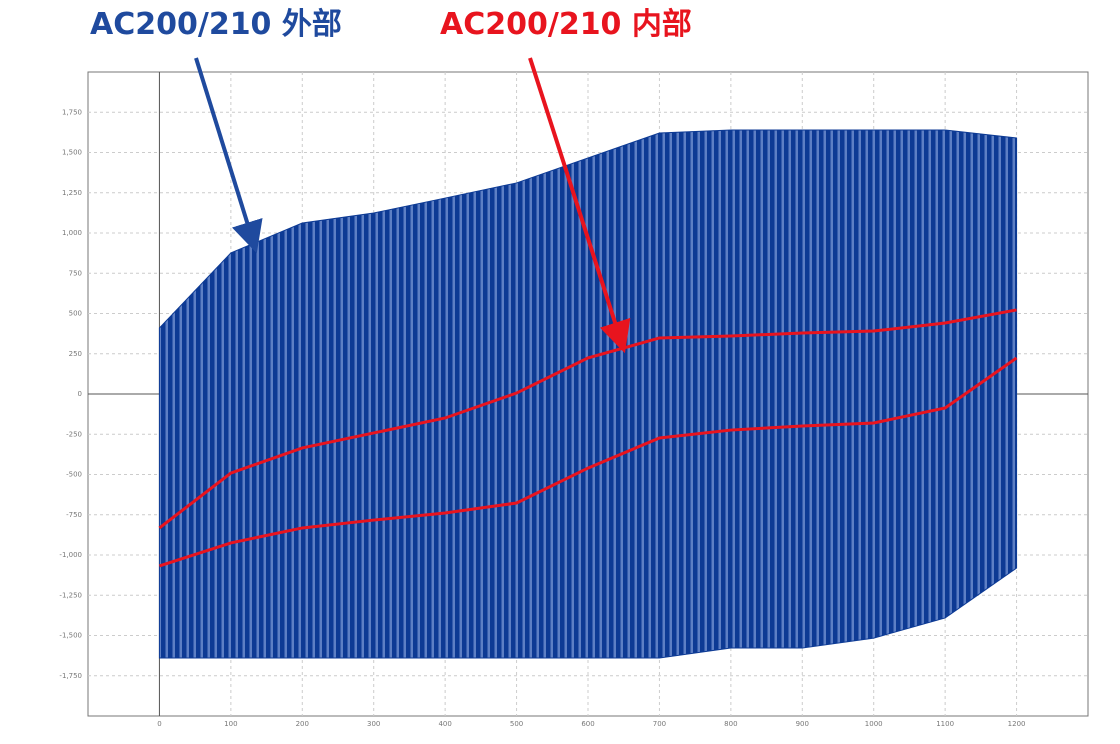 The width and height of the screenshot is (1120, 744). I want to click on x-tick-label: 900, so click(802, 724).